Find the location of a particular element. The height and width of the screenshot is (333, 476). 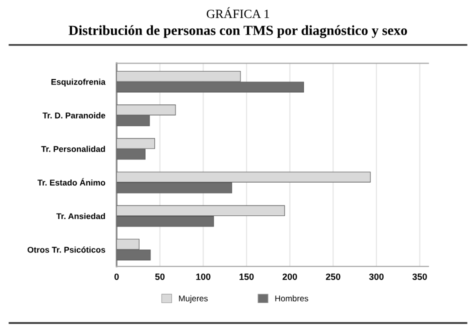

y-tick-label: Tr. Estado Ánimo is located at coordinates (72, 182).